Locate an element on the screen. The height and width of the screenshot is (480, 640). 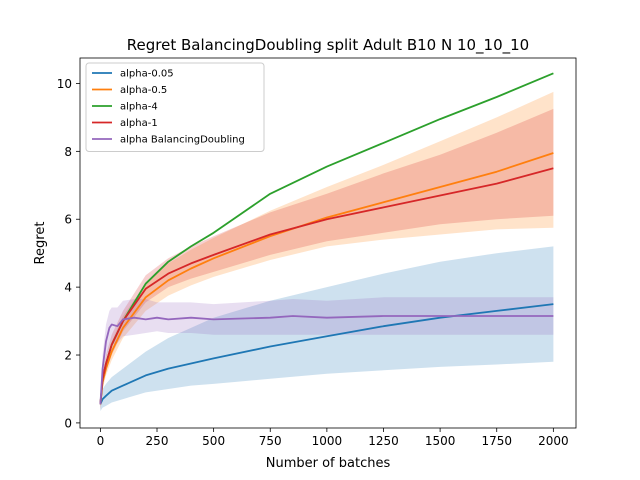
y-tick-label: 6 is located at coordinates (68, 220).